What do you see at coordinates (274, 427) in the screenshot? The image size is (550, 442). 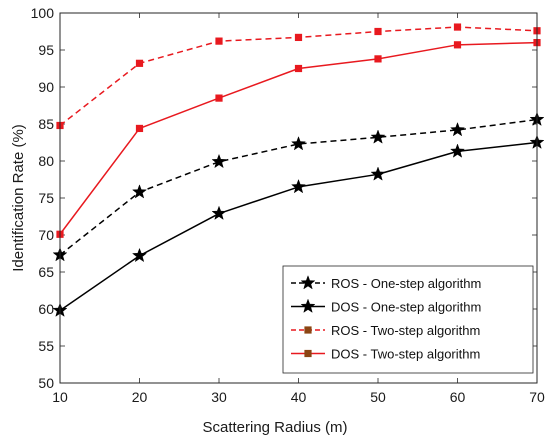 I see `x-axis-title: Scattering Radius (m)` at bounding box center [274, 427].